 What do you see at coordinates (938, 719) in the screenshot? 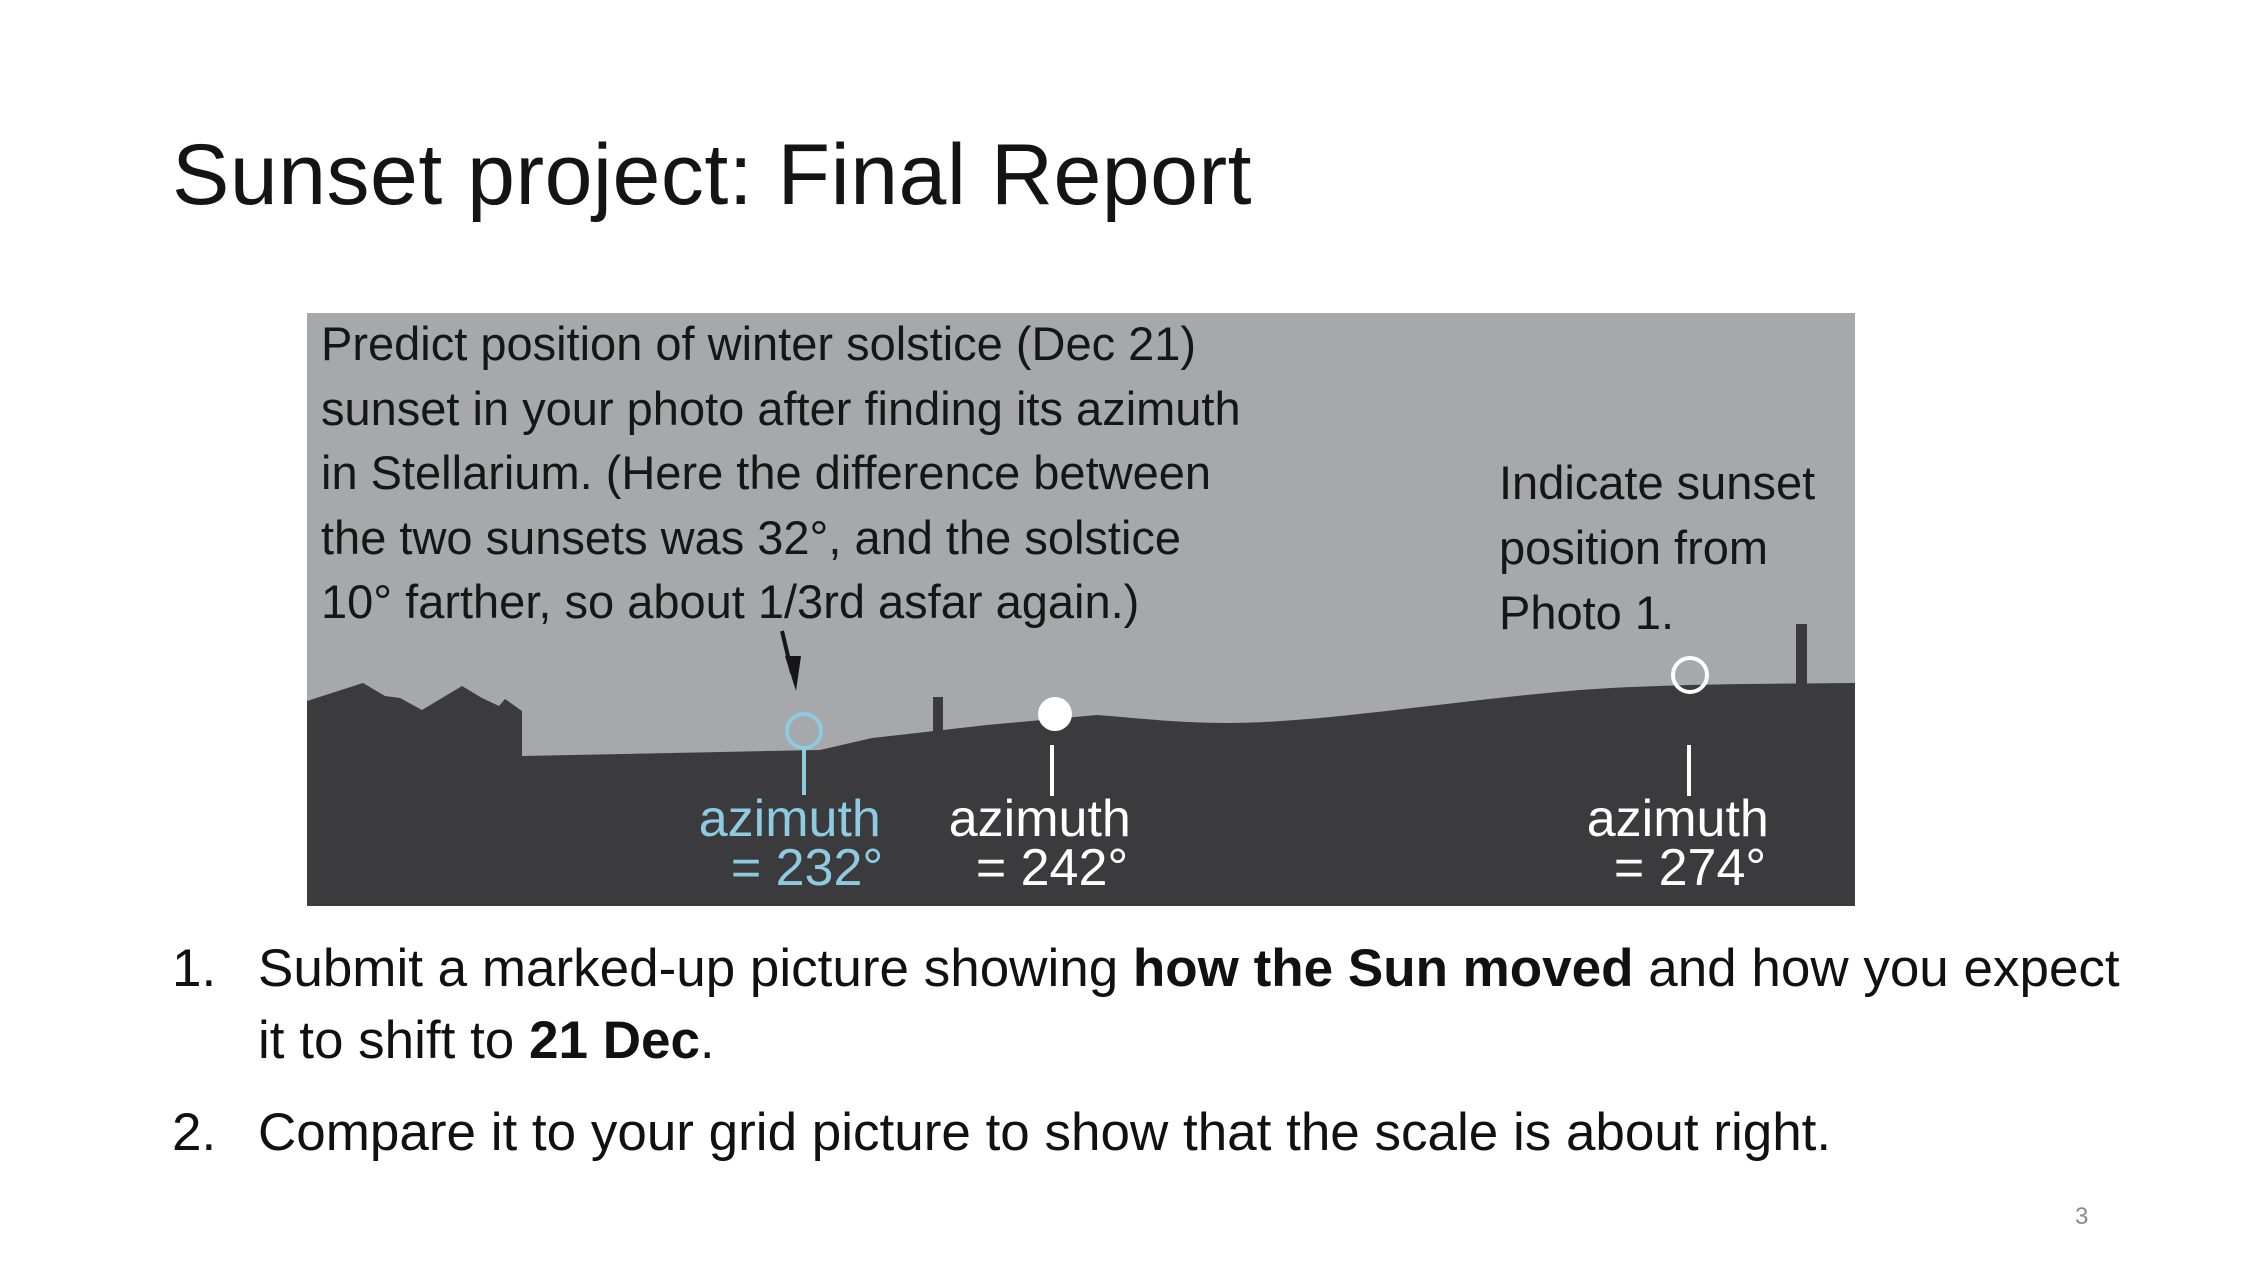
I see `post-middle` at bounding box center [938, 719].